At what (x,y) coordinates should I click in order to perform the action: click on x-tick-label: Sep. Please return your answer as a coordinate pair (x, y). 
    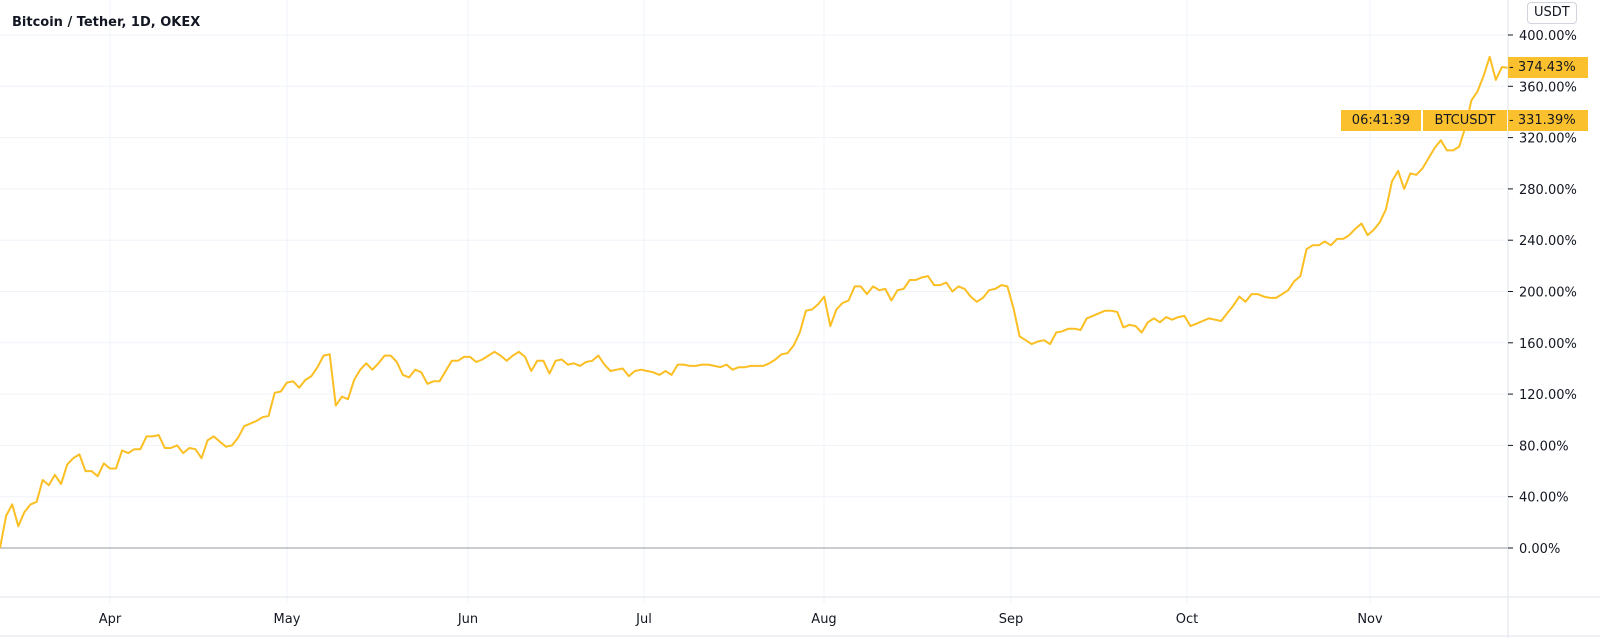
    Looking at the image, I should click on (1011, 619).